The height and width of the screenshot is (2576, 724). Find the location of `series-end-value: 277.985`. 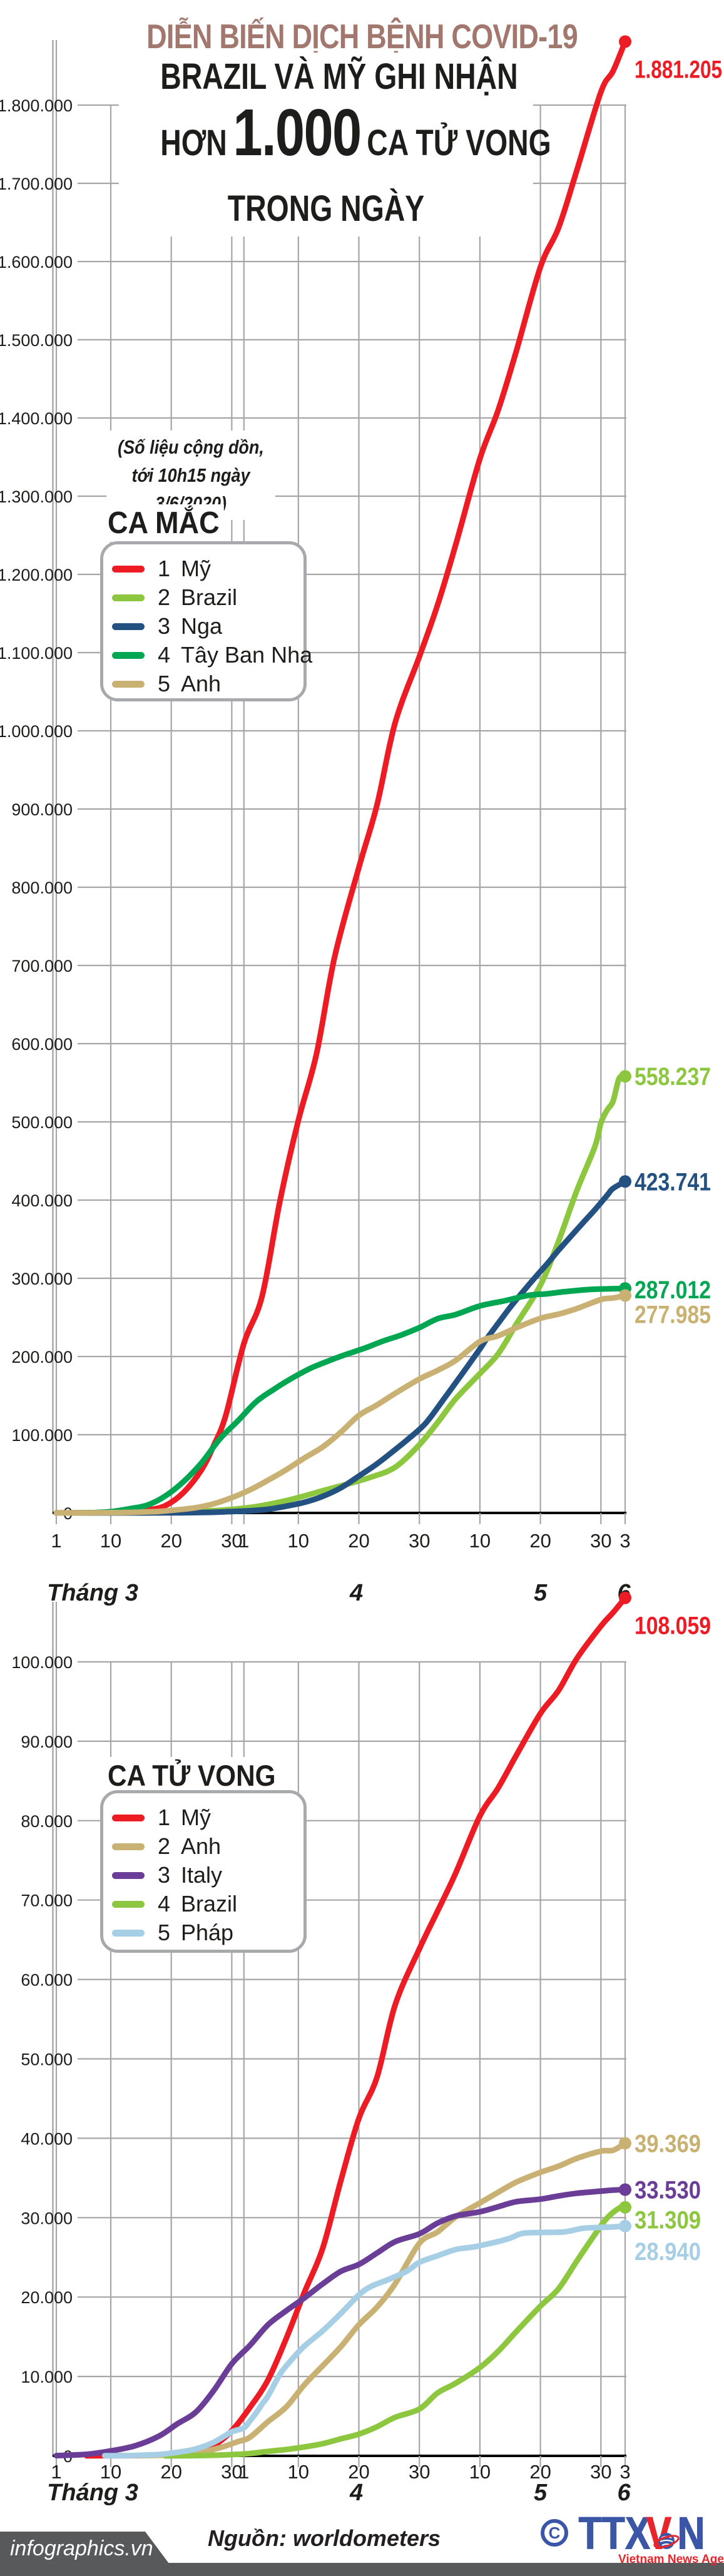

series-end-value: 277.985 is located at coordinates (673, 1315).